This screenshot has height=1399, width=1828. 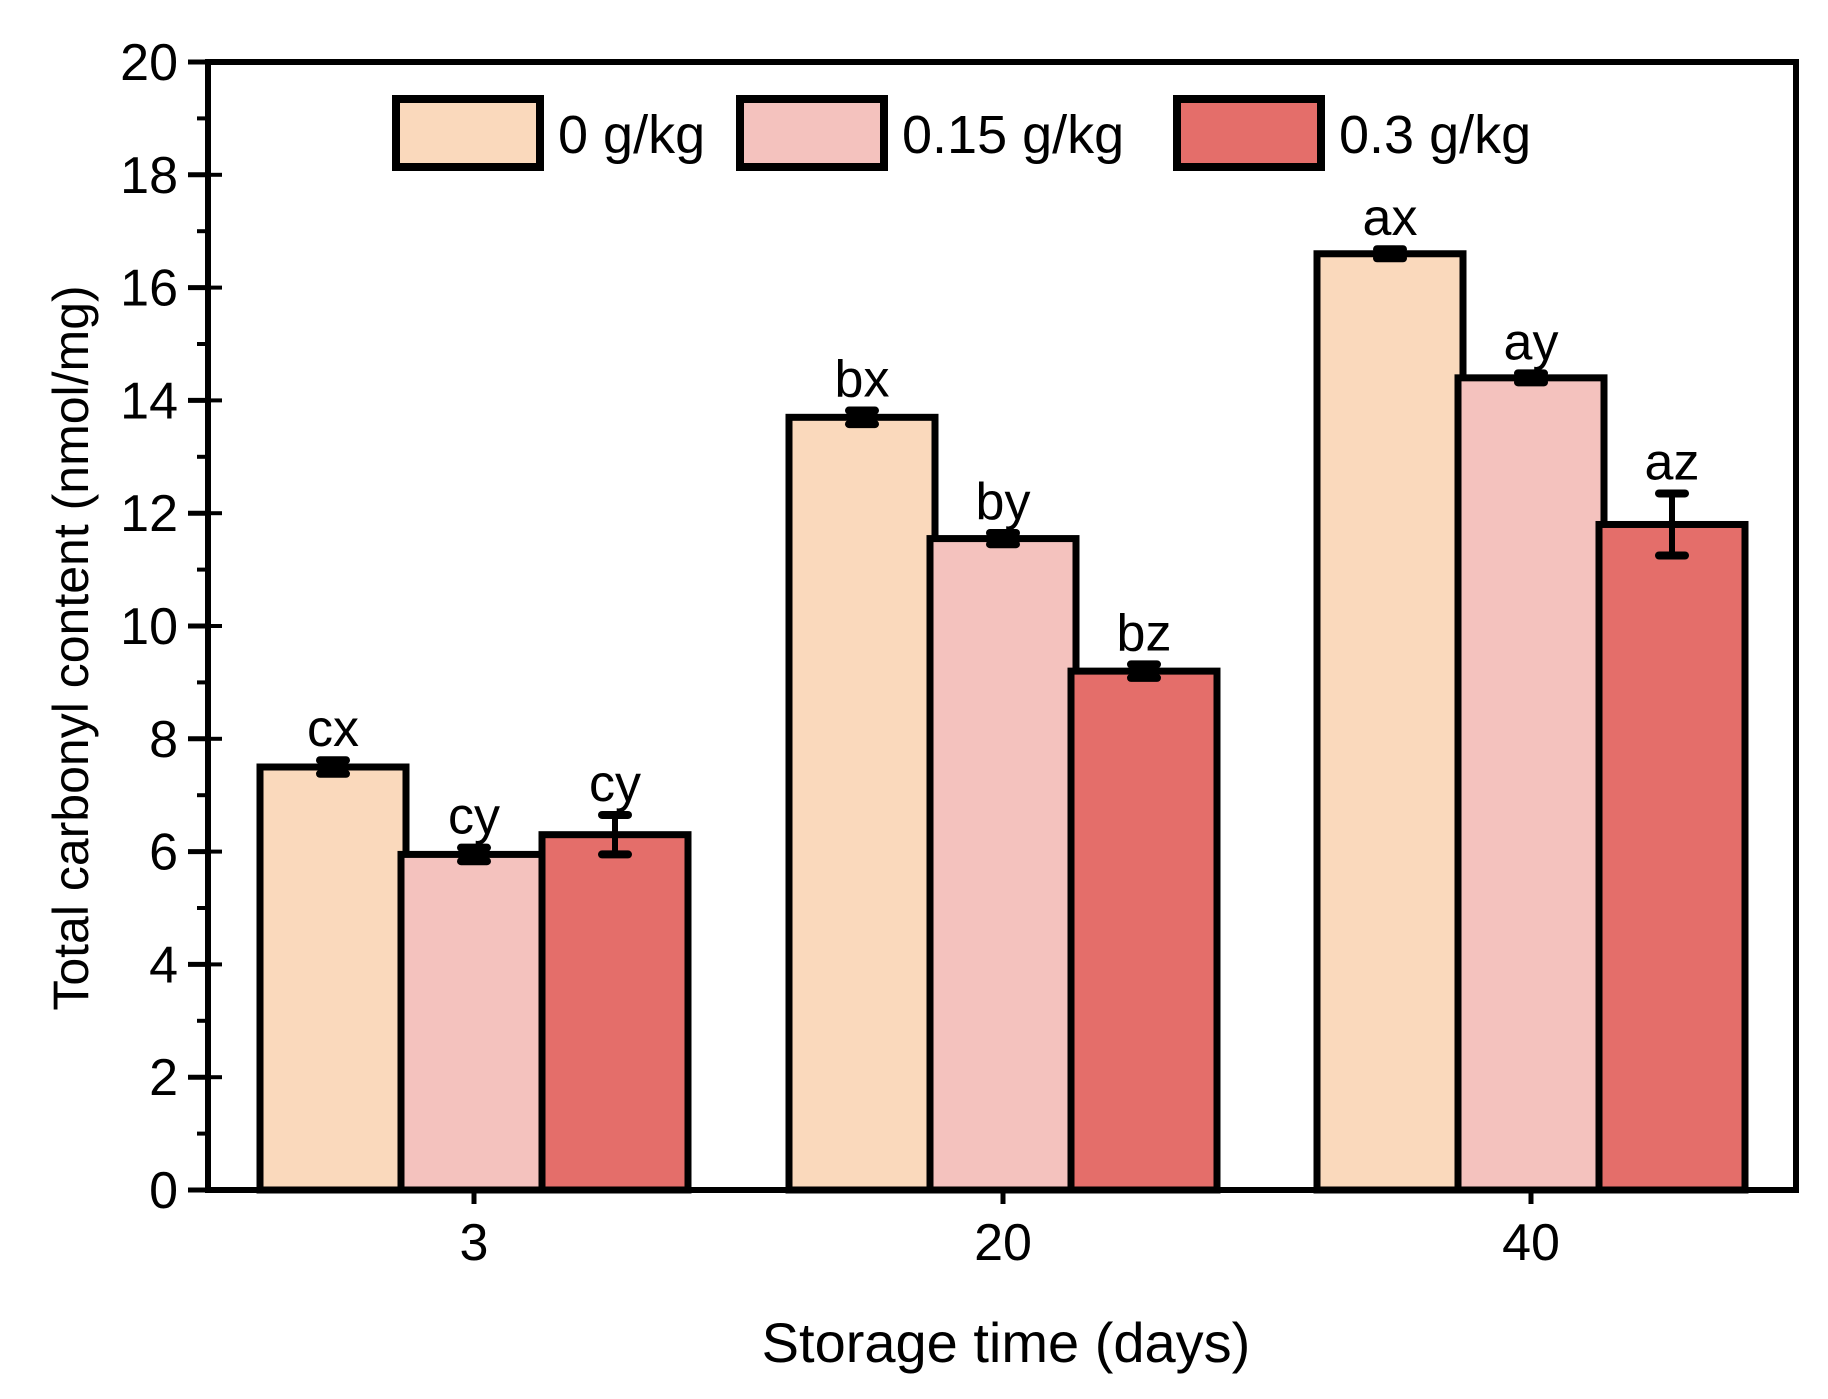 What do you see at coordinates (548, 133) in the screenshot?
I see `legend-item: 0 g/kg` at bounding box center [548, 133].